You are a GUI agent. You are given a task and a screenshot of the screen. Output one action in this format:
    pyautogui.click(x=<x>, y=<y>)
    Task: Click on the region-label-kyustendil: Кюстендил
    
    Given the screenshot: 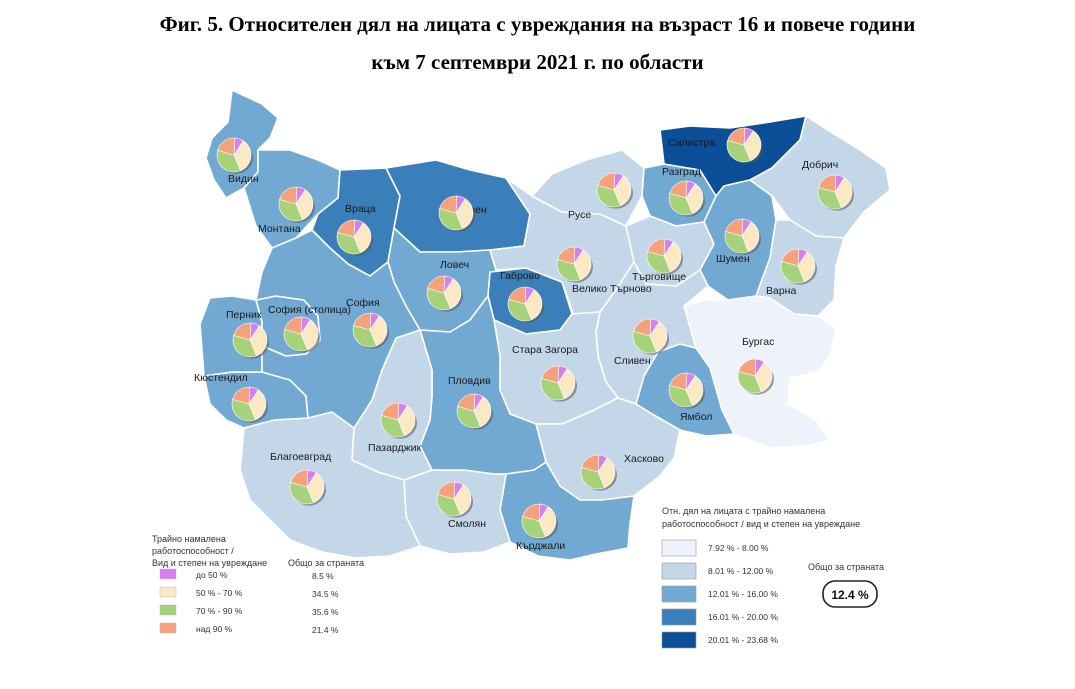 What is the action you would take?
    pyautogui.click(x=221, y=378)
    